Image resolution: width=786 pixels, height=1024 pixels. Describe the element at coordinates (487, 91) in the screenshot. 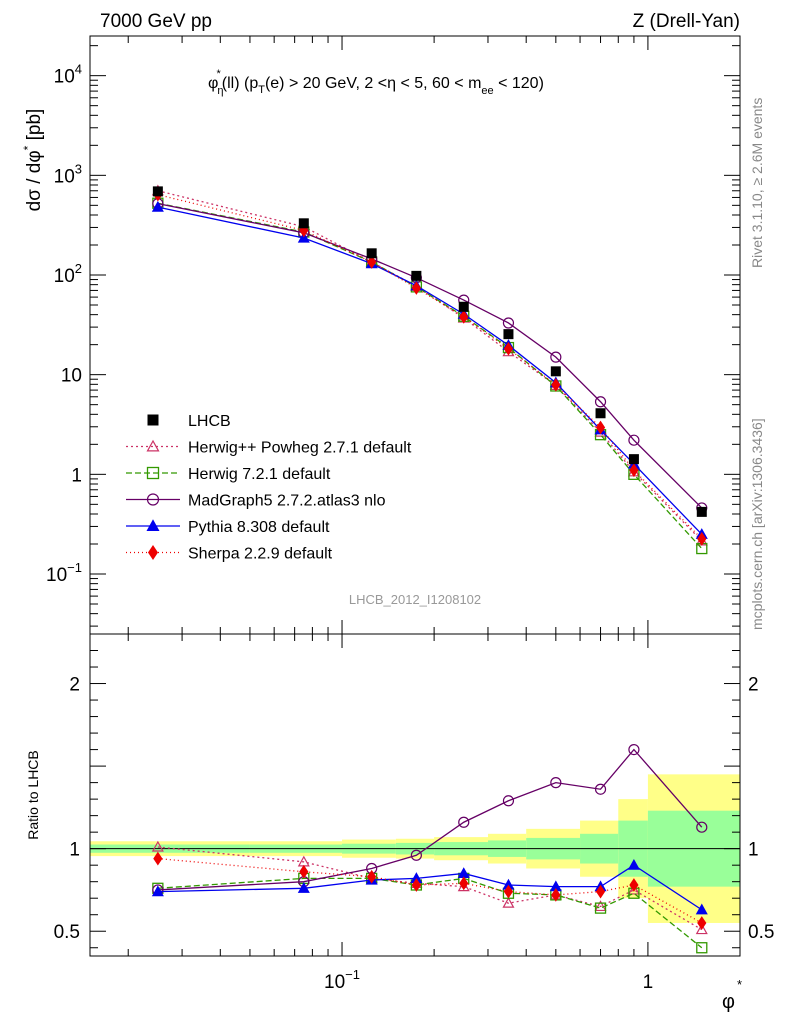

I see `title-ee: ee` at that location.